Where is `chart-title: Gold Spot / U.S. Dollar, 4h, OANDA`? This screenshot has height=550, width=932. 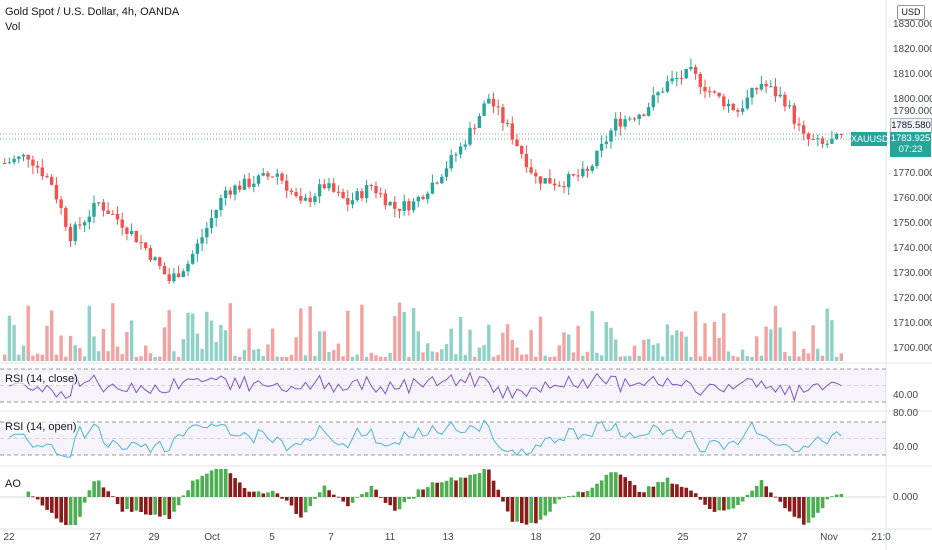
chart-title: Gold Spot / U.S. Dollar, 4h, OANDA is located at coordinates (92, 12).